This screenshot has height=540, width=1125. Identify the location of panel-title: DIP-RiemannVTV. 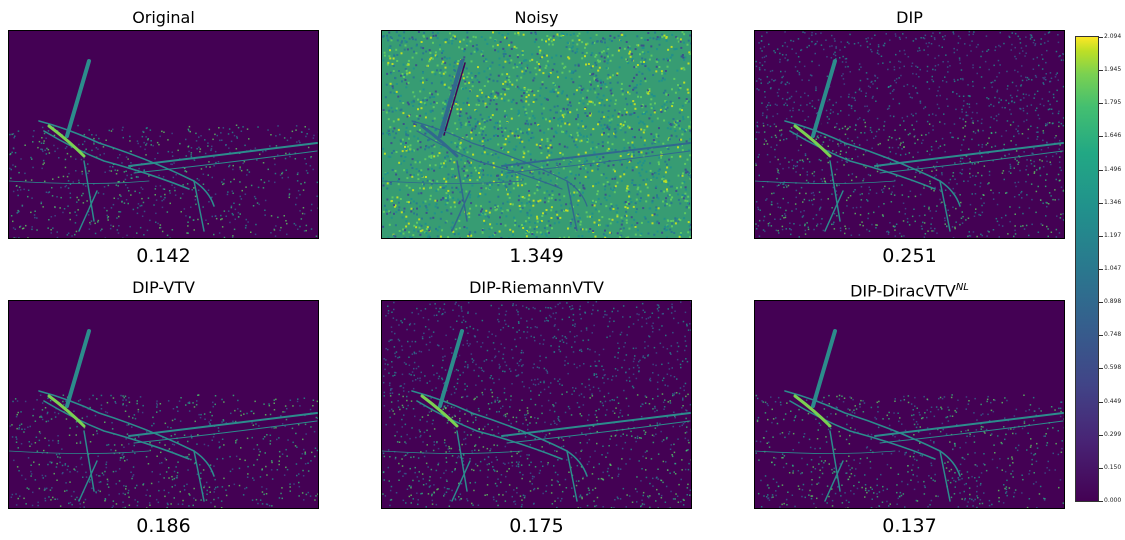
(536, 287).